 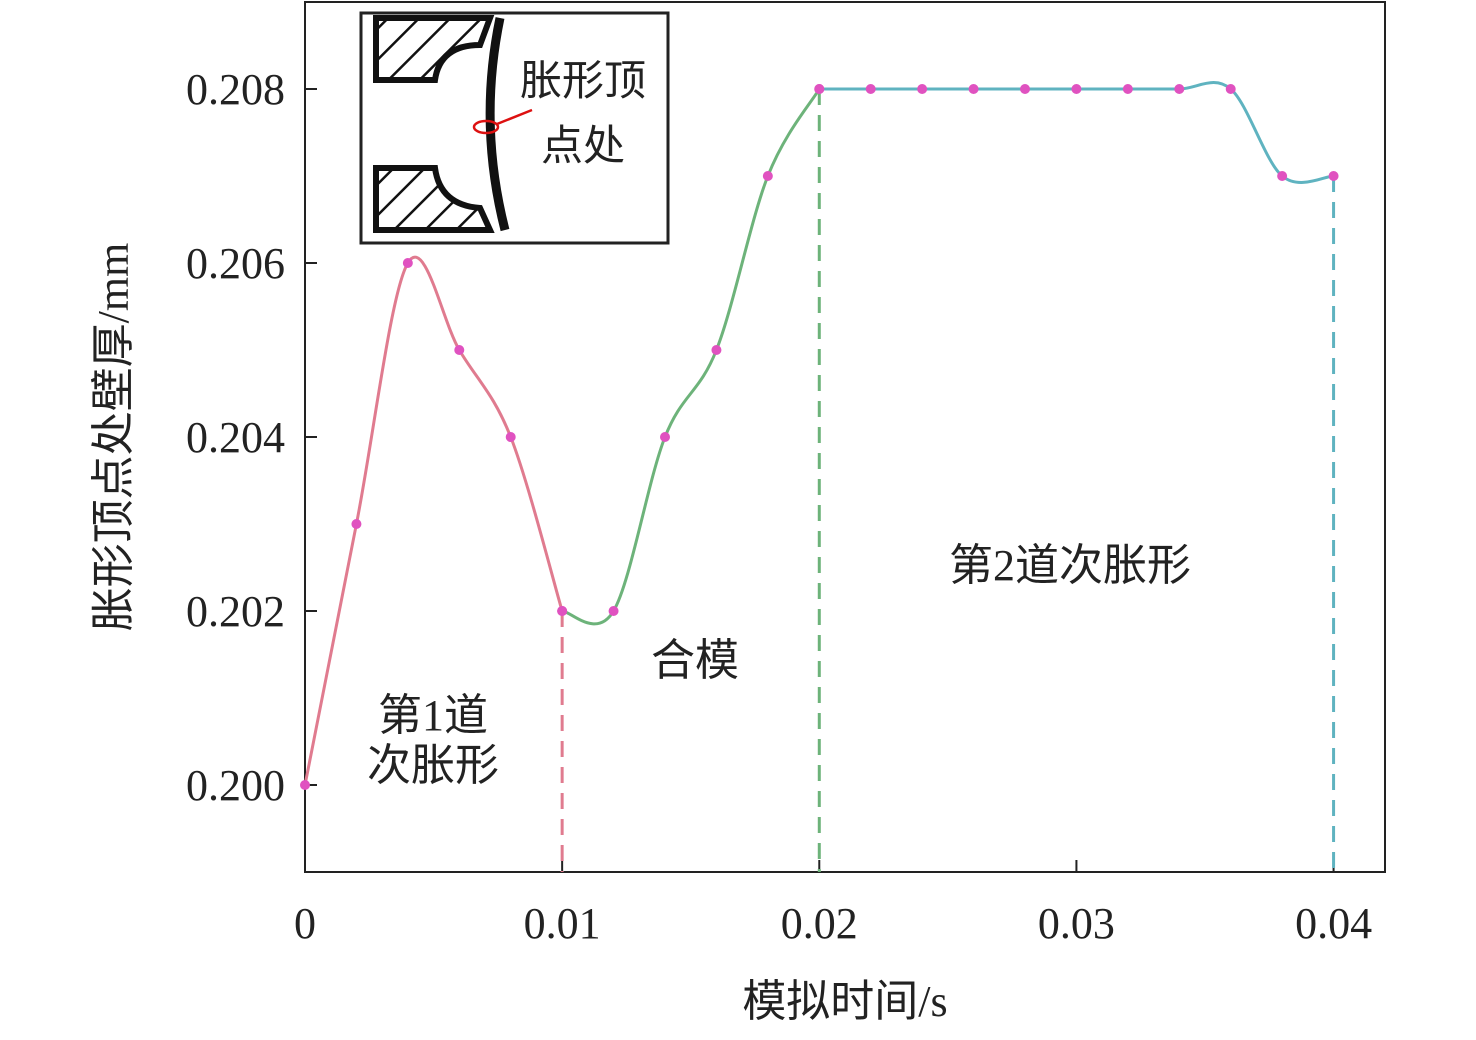 I want to click on x-tick-label: 0, so click(x=305, y=923).